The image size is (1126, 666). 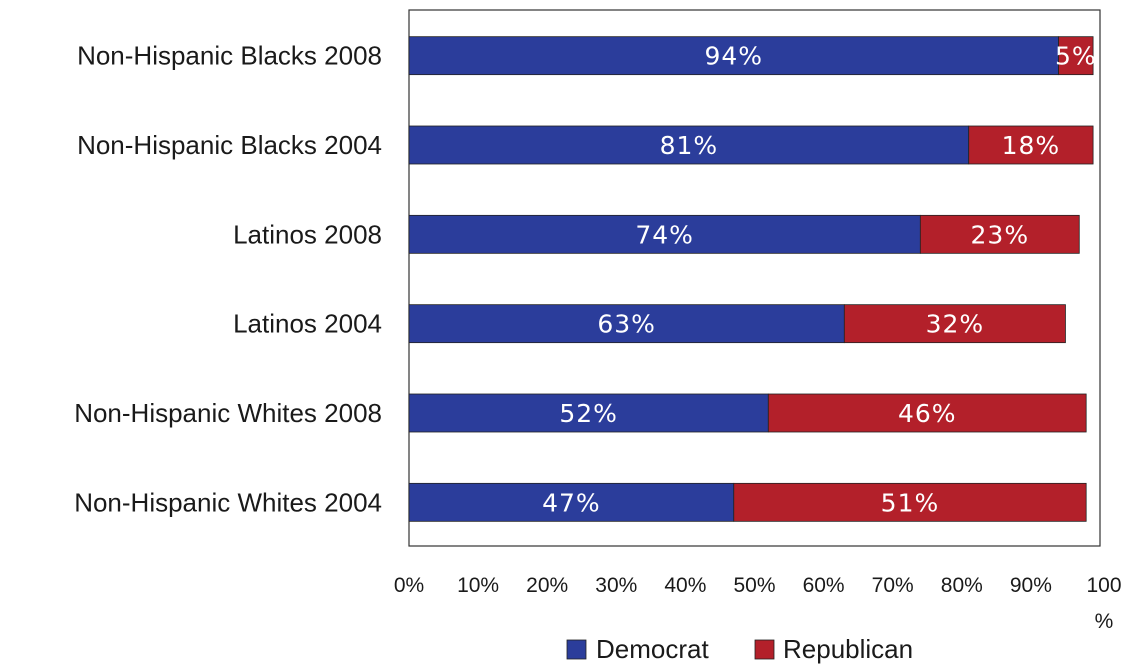 I want to click on x-tick-label: 20%, so click(x=547, y=585).